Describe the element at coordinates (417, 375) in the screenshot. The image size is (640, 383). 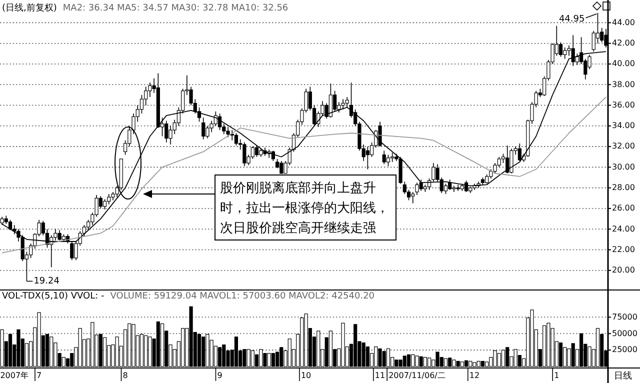
I see `x-tick-label: 2007/11/06/二` at that location.